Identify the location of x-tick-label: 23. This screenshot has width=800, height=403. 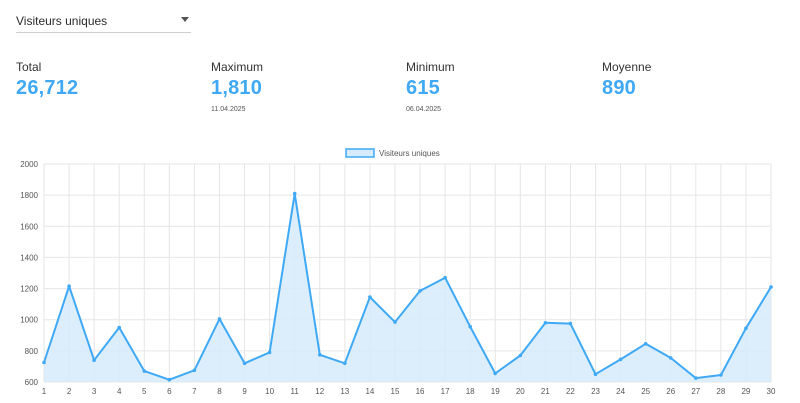
(595, 391).